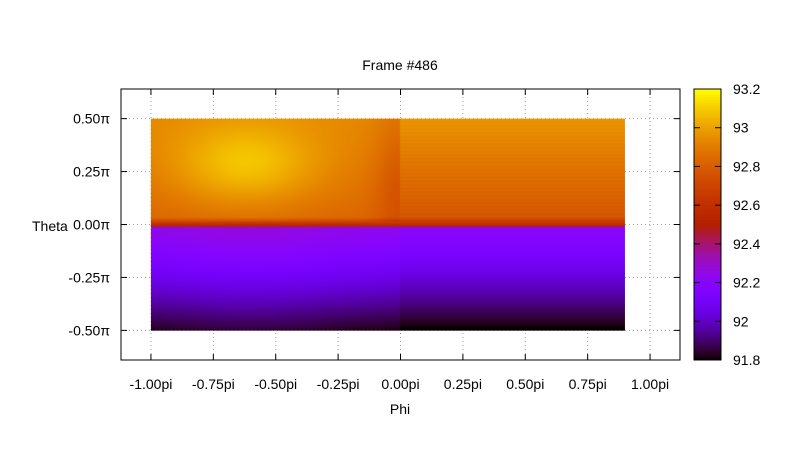  What do you see at coordinates (91, 225) in the screenshot?
I see `y-tick-label: 0.00π` at bounding box center [91, 225].